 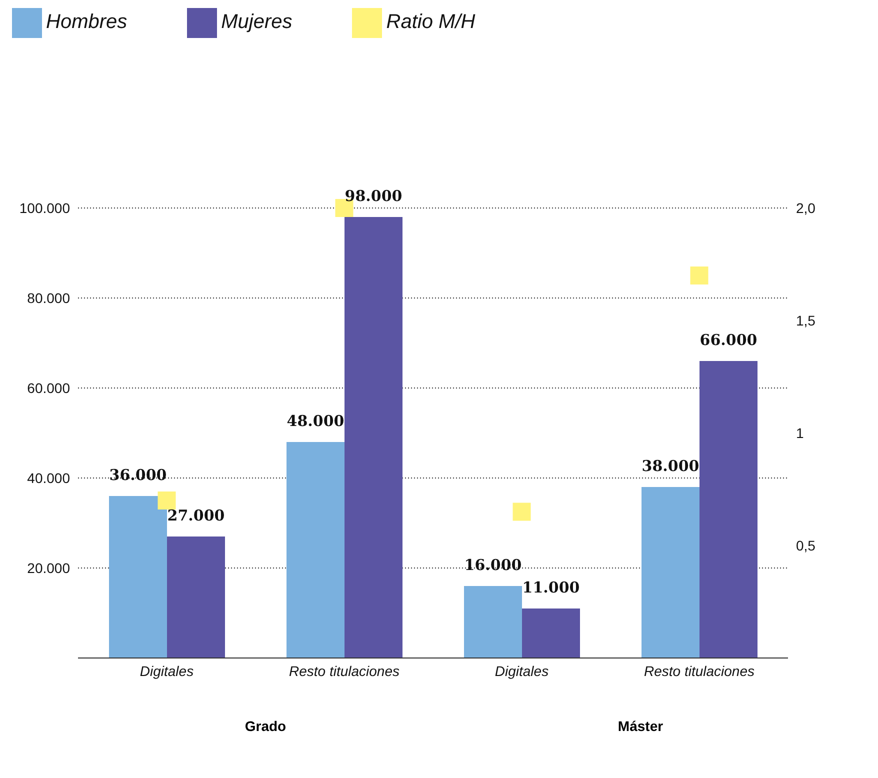 I want to click on legend-label: Ratio M/H, so click(x=431, y=22).